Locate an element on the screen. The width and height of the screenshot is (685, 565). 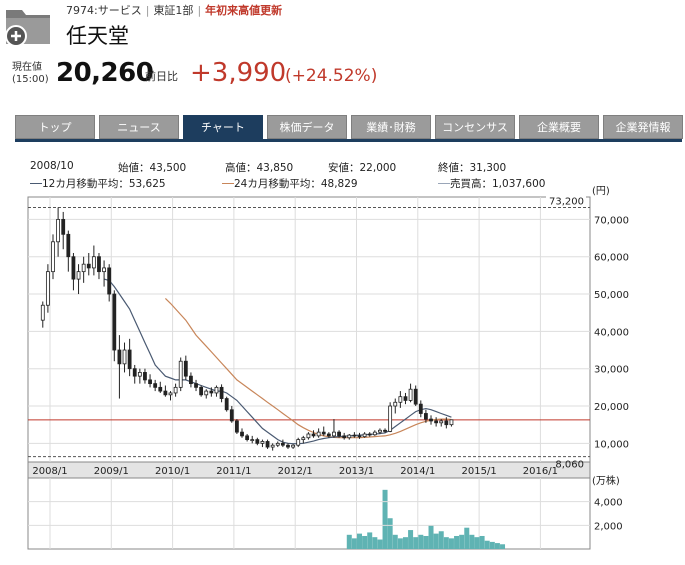
year-high-badge: 年初来高値更新 is located at coordinates (244, 10).